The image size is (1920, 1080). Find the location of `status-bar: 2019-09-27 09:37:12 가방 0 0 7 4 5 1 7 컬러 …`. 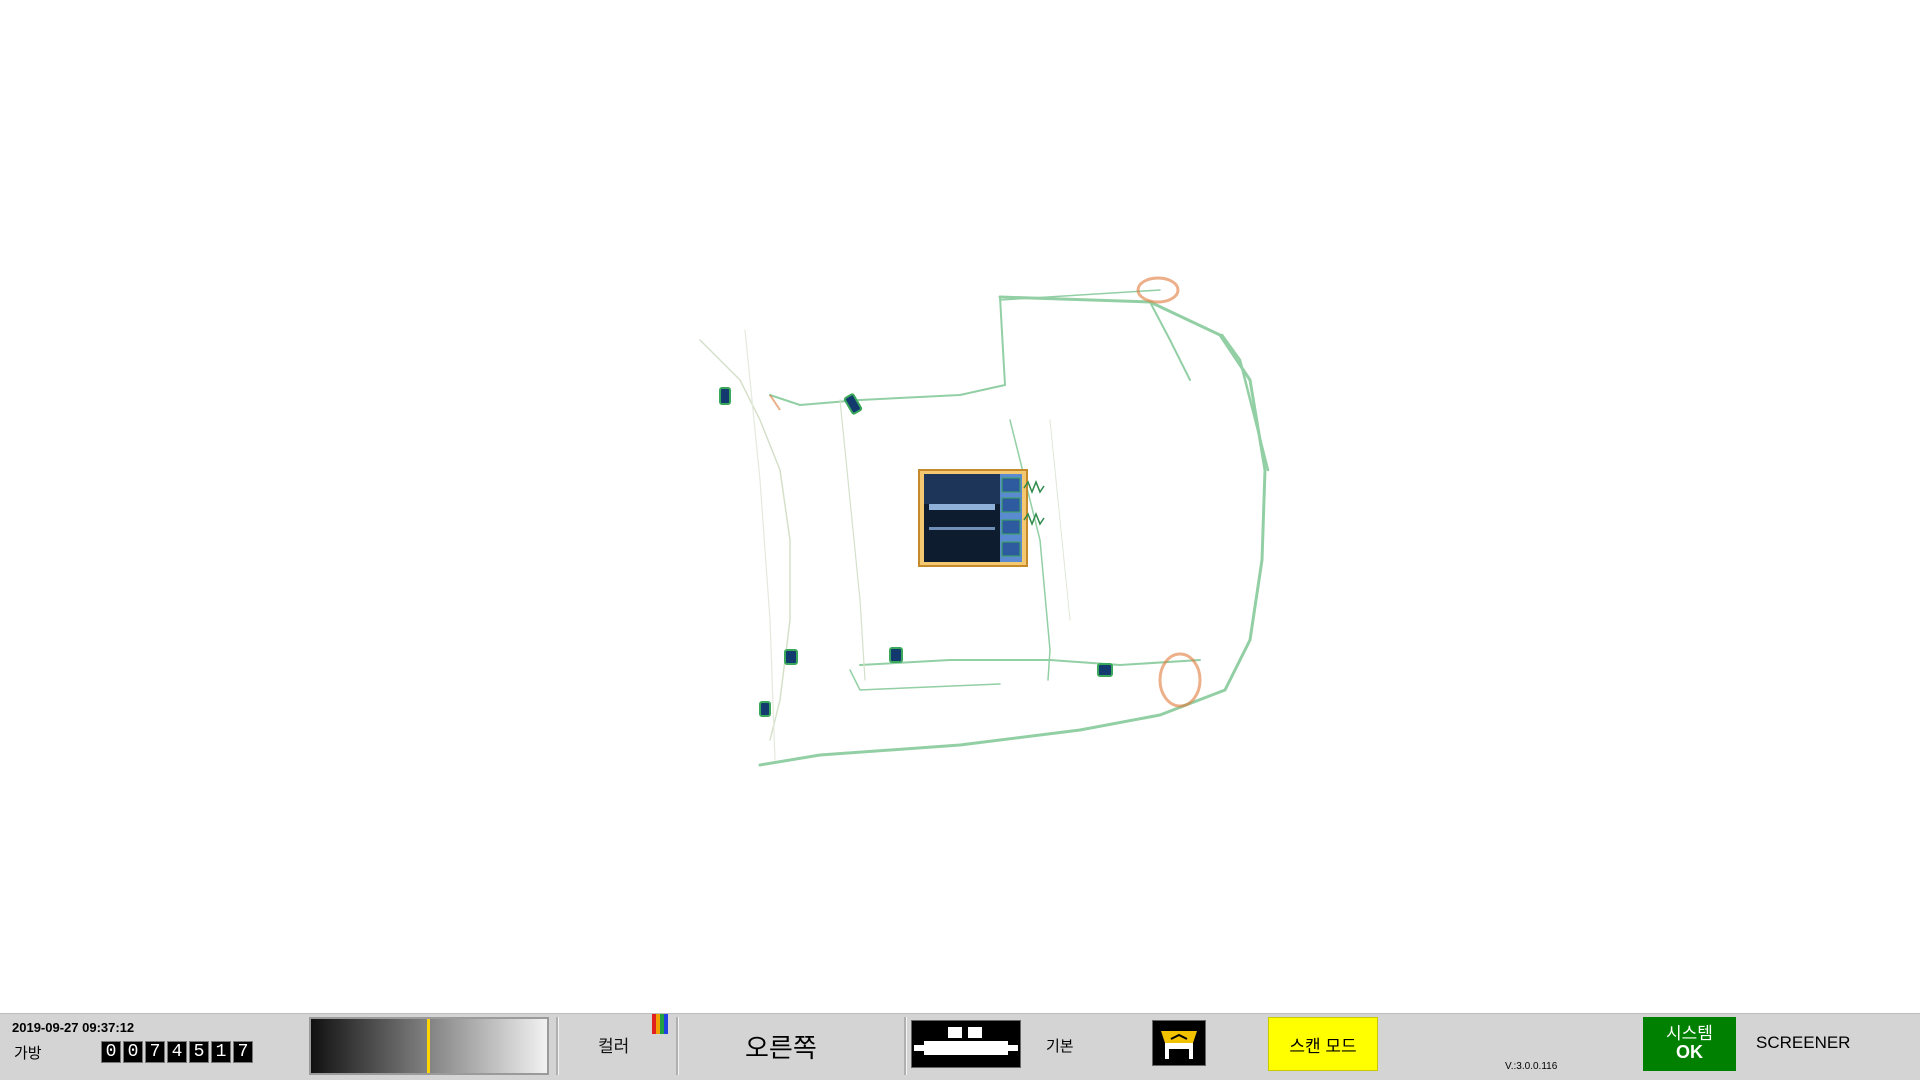

status-bar: 2019-09-27 09:37:12 가방 0 0 7 4 5 1 7 컬러 … is located at coordinates (960, 1046).